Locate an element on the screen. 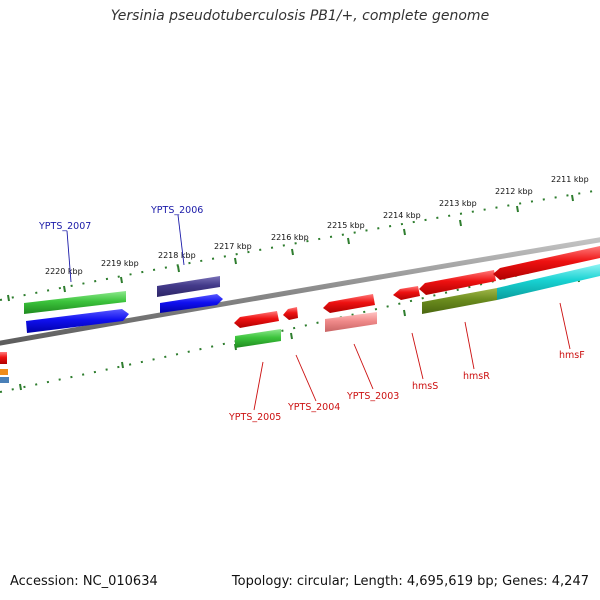 The width and height of the screenshot is (600, 600). gene-label-ypts-2004: YPTS_2004 is located at coordinates (313, 407).